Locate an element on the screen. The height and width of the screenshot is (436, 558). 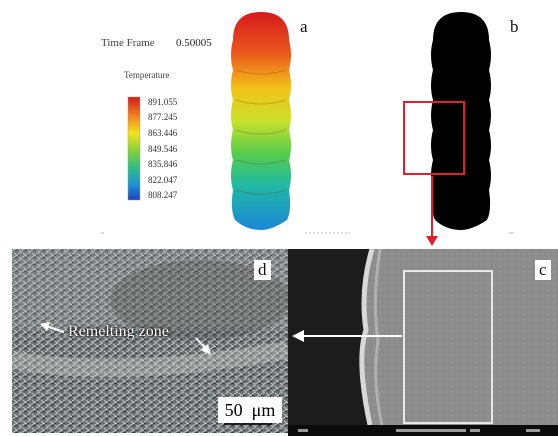
time-frame-value: 0.50005 is located at coordinates (194, 43).